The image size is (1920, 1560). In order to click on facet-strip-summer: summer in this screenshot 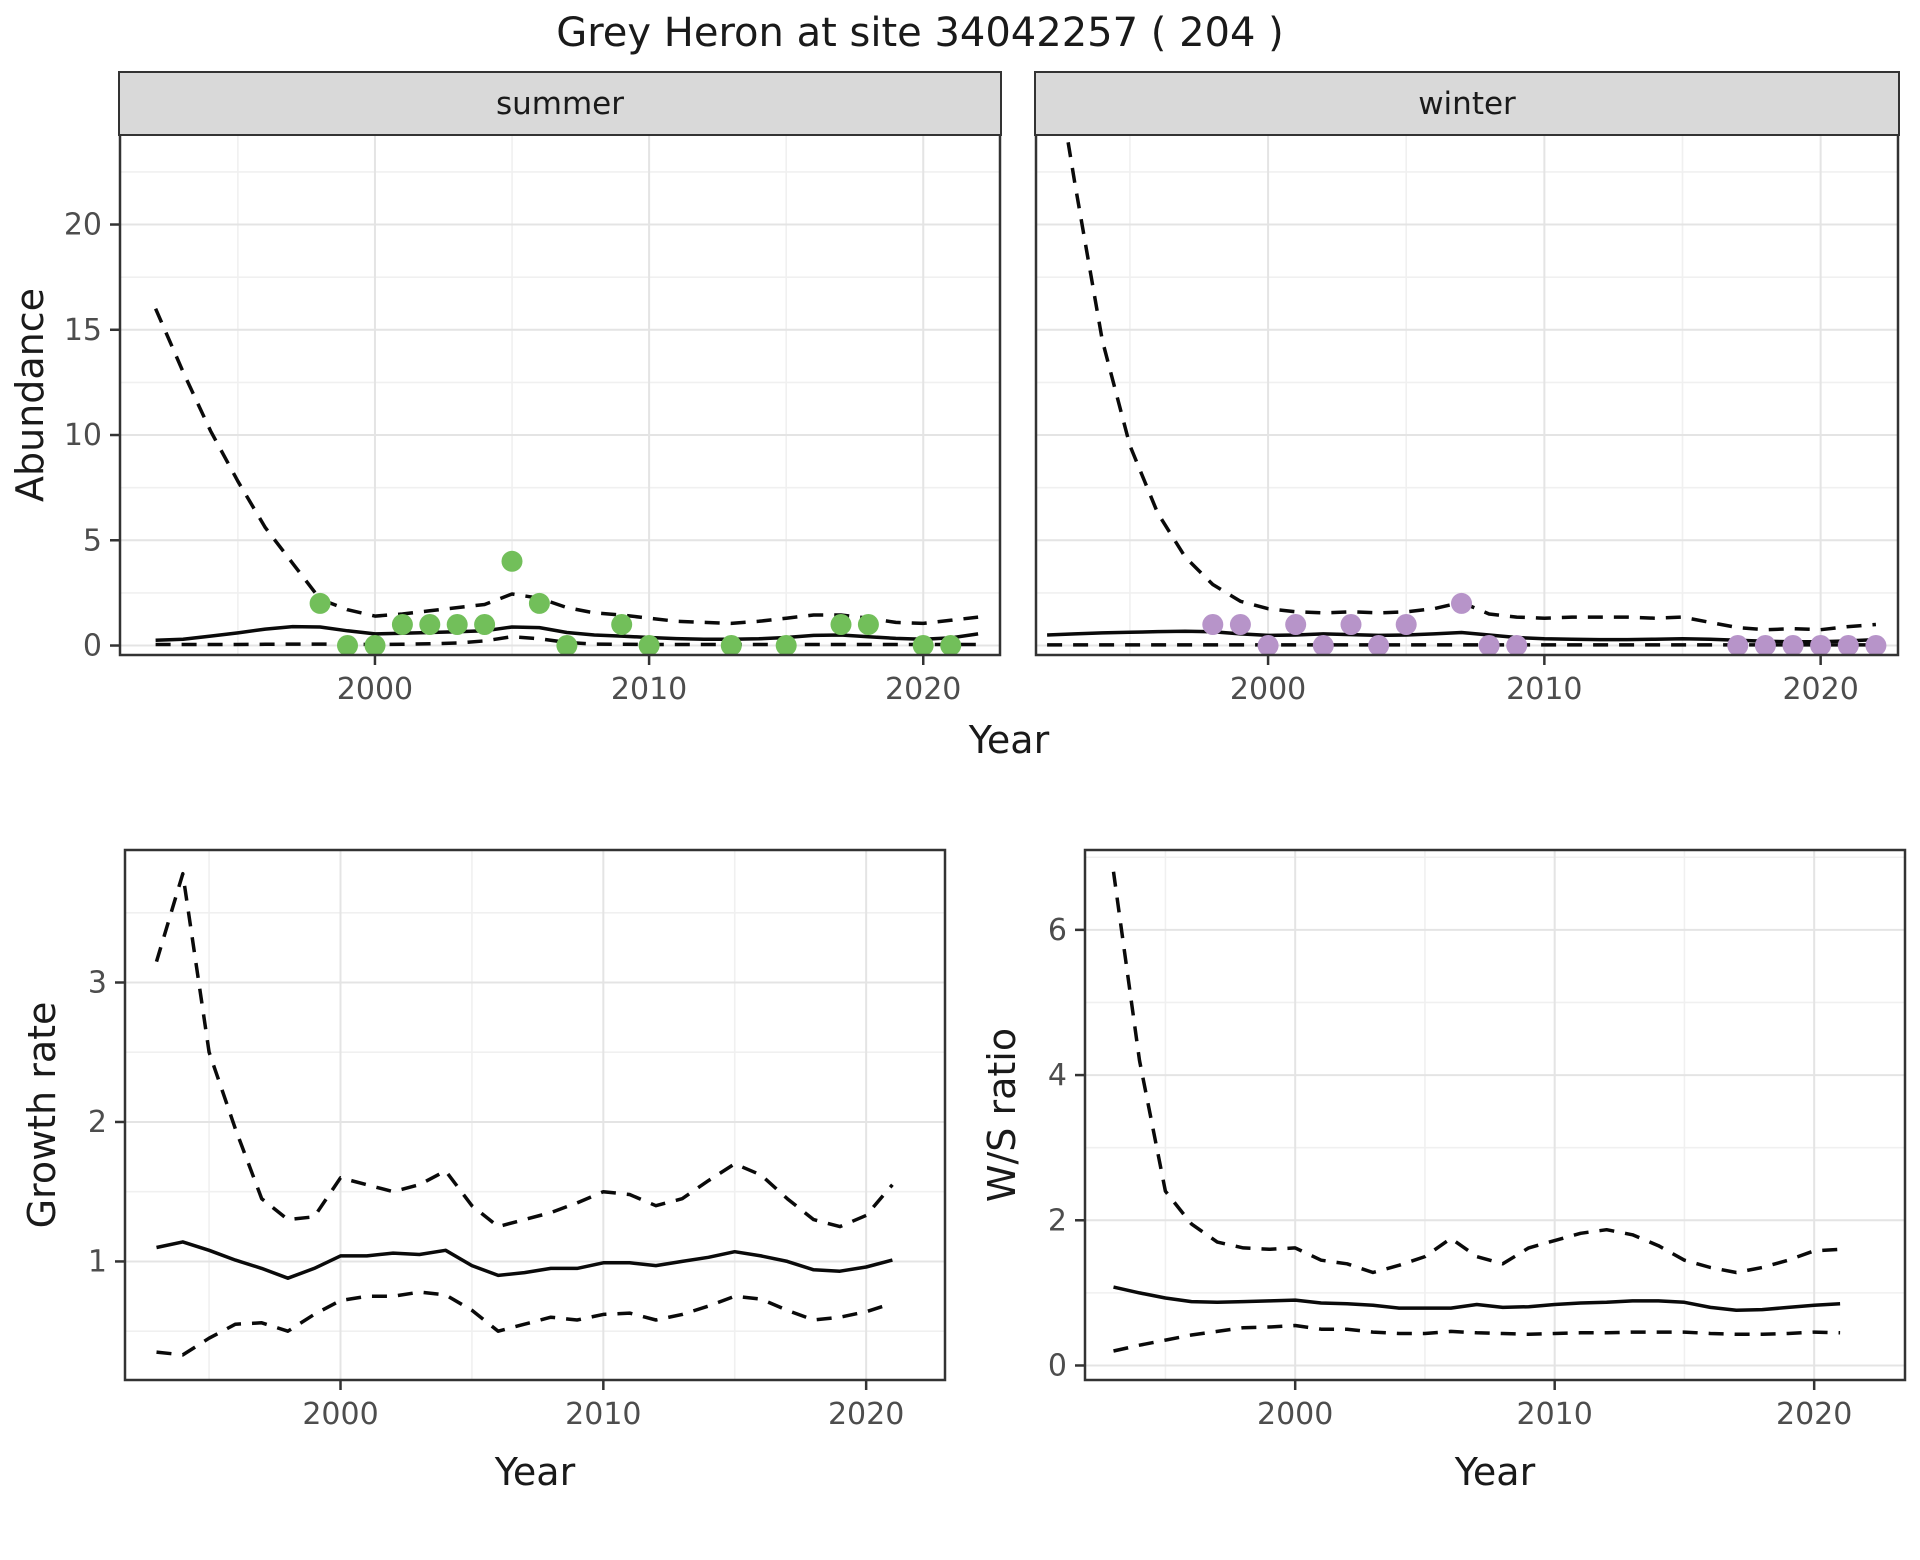, I will do `click(560, 103)`.